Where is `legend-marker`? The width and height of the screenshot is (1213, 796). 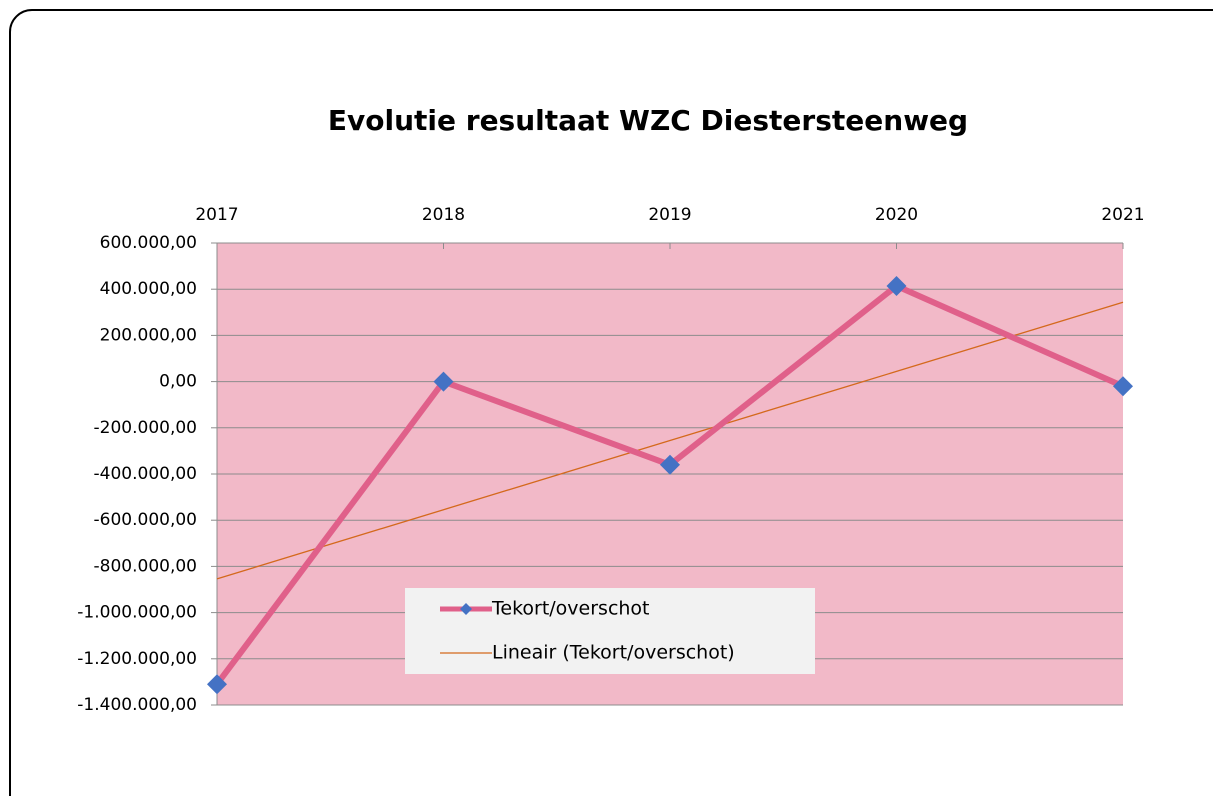 legend-marker is located at coordinates (466, 609).